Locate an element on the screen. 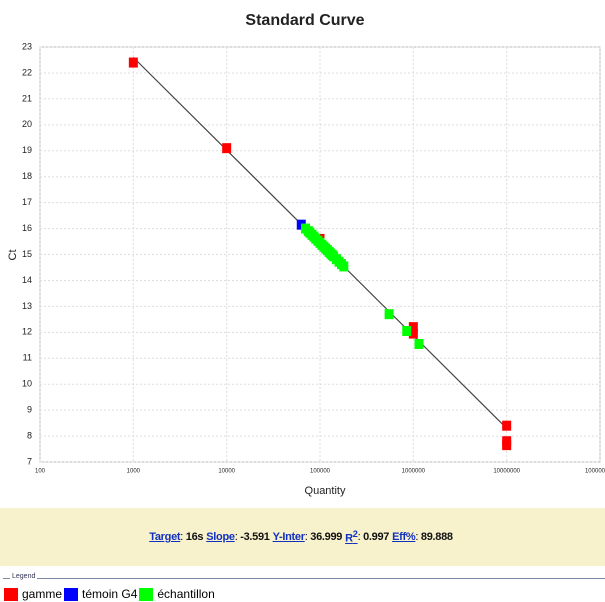 The width and height of the screenshot is (605, 602). stat-label: Y-Inter is located at coordinates (288, 537).